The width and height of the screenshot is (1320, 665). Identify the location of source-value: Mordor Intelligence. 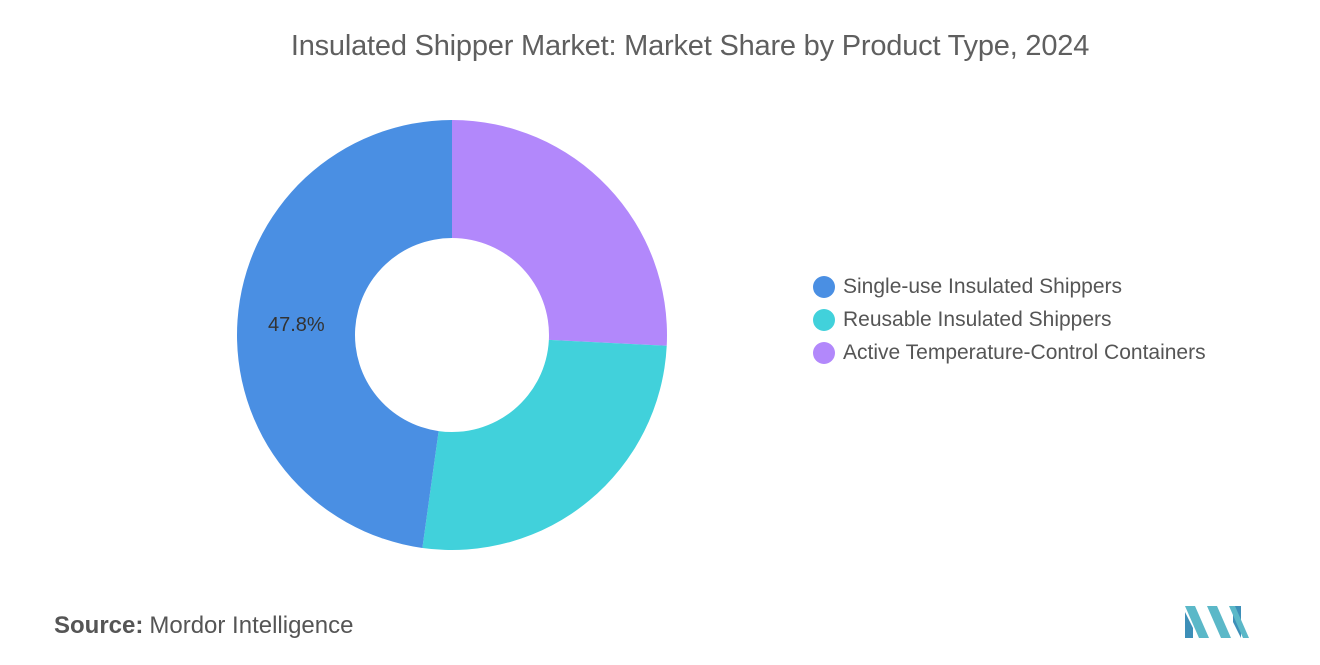
(251, 625).